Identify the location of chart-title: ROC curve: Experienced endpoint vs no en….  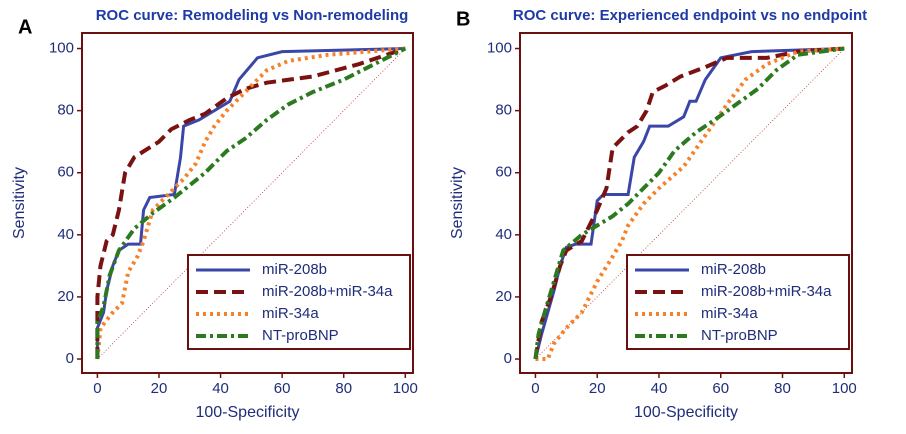
(690, 15).